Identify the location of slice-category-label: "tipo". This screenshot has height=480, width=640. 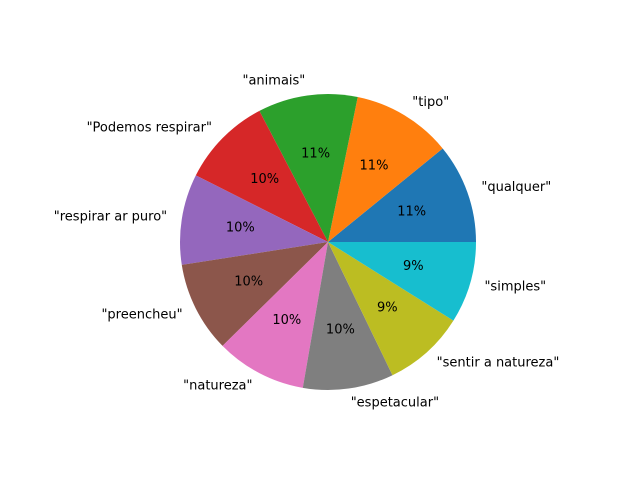
(430, 102).